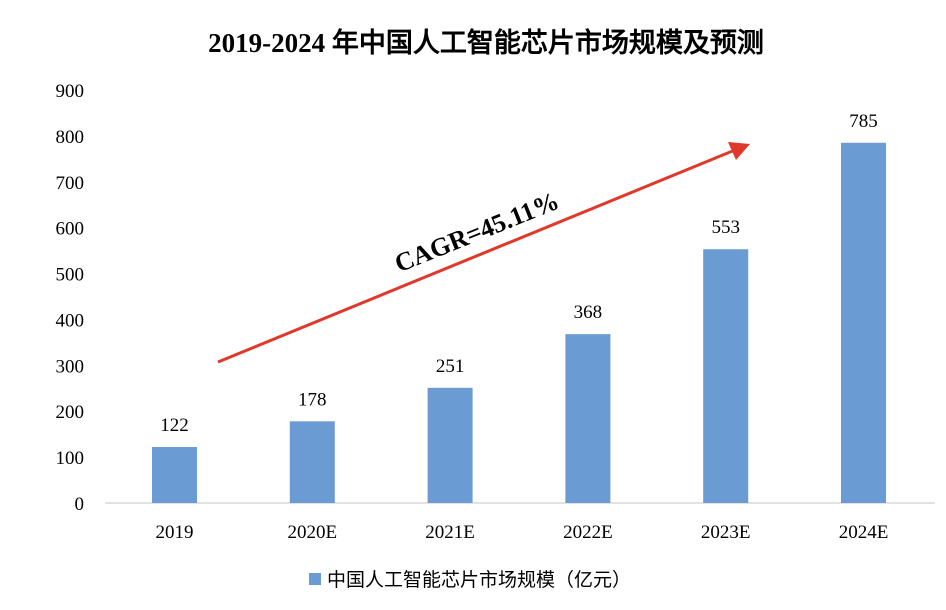 This screenshot has height=610, width=946. Describe the element at coordinates (312, 399) in the screenshot. I see `data-label: 178` at that location.